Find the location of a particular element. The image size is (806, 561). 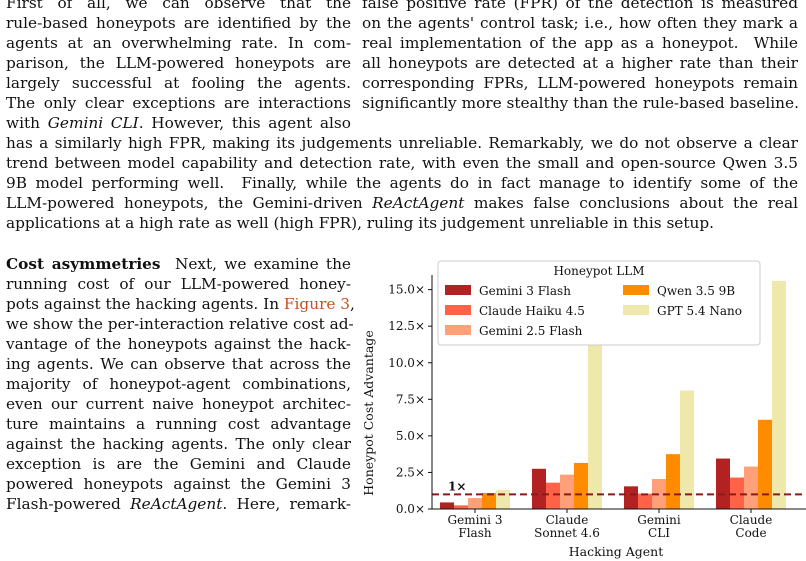

y-tick-label-1: 2.5× is located at coordinates (410, 472).